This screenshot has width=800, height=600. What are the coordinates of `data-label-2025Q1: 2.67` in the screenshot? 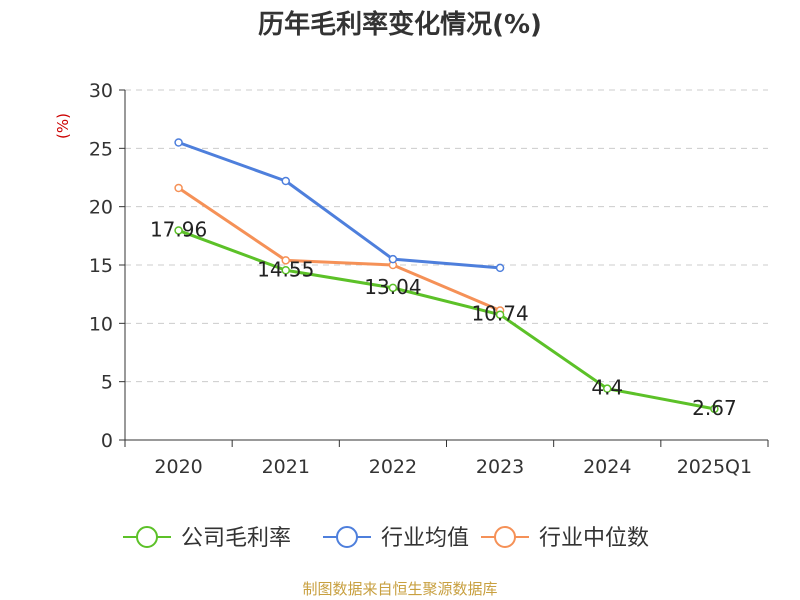 It's located at (714, 408).